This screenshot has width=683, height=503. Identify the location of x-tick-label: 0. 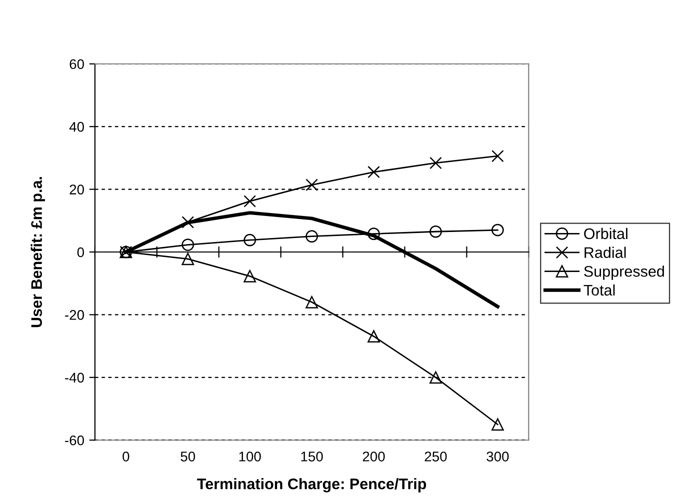
(126, 457).